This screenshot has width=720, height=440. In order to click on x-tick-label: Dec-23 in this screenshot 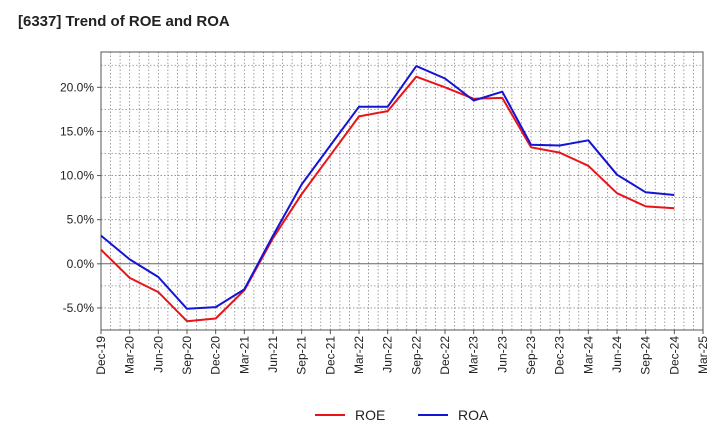, I will do `click(560, 355)`.